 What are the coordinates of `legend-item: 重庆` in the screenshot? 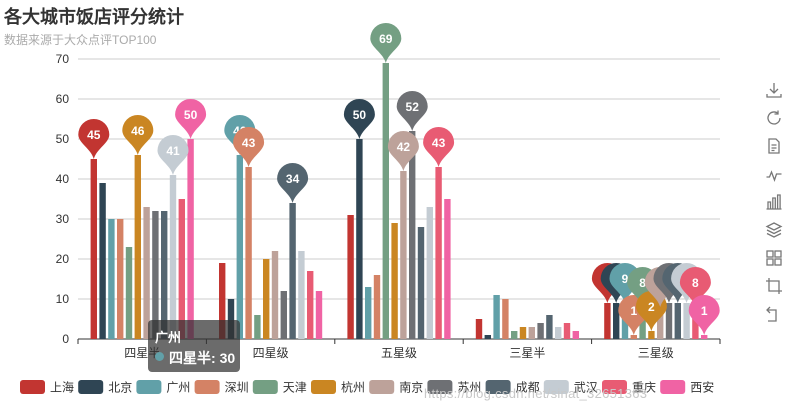 It's located at (629, 387).